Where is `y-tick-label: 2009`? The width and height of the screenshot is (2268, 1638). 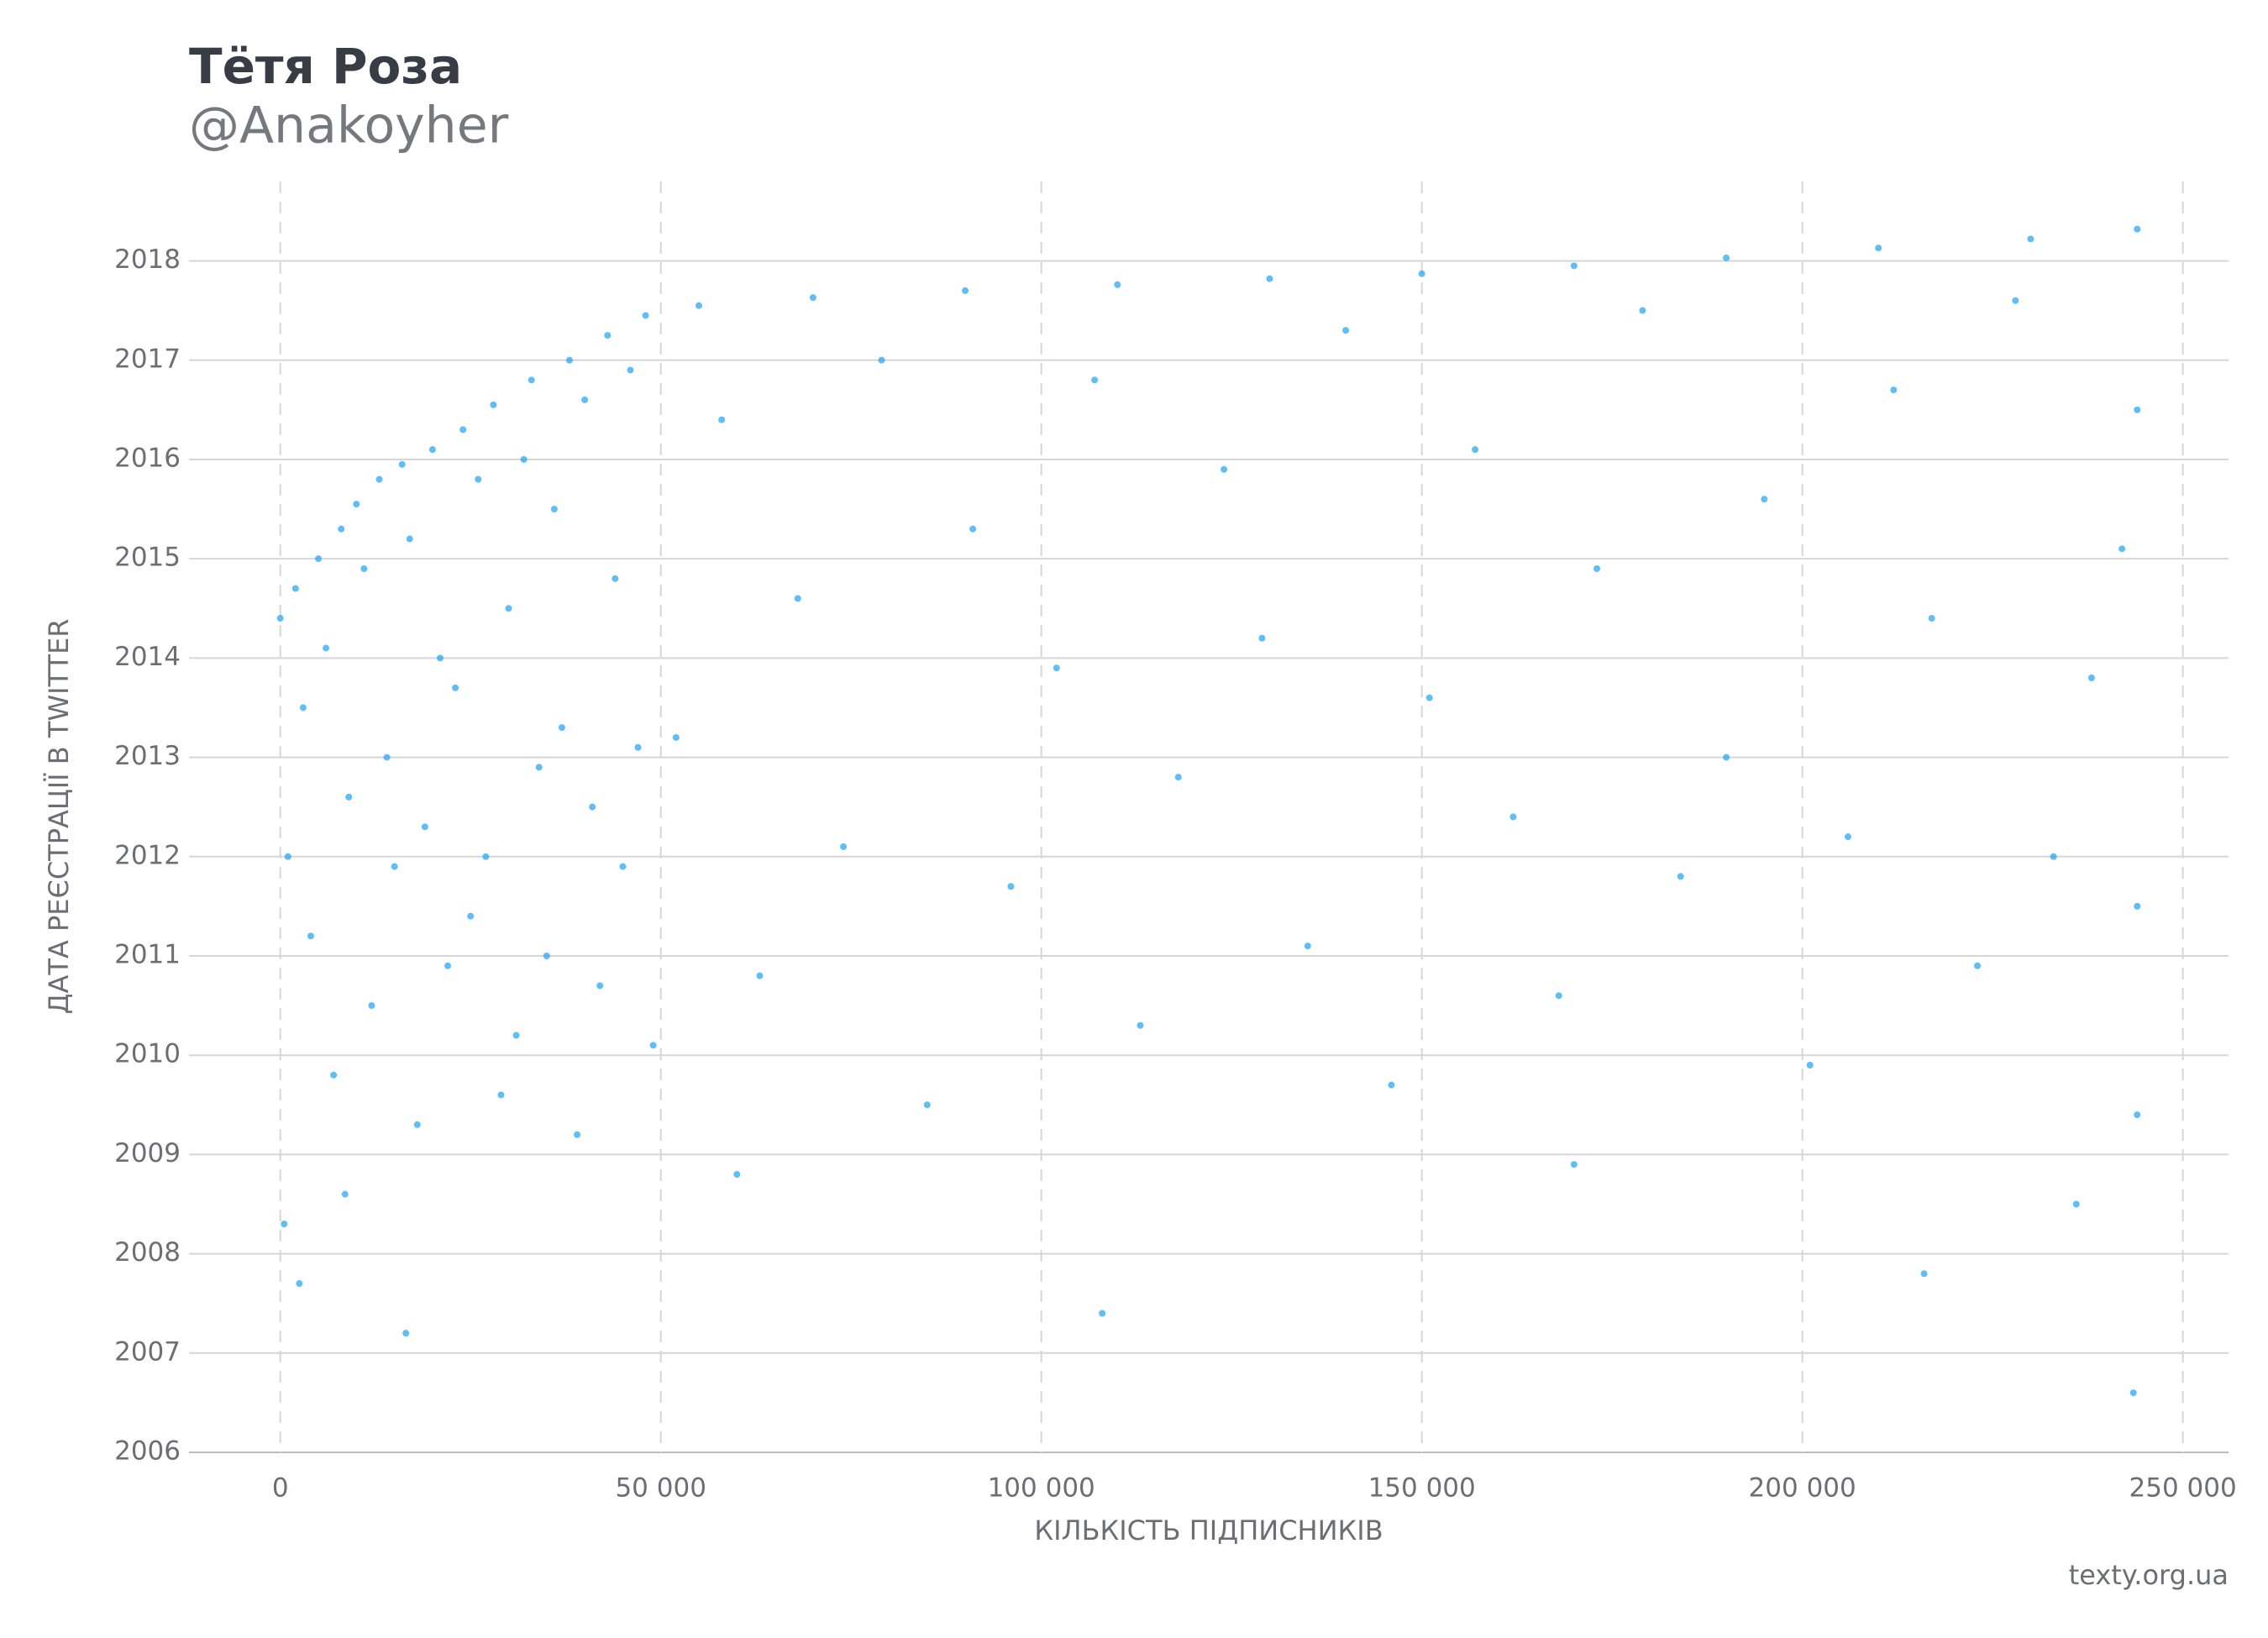
y-tick-label: 2009 is located at coordinates (147, 1153).